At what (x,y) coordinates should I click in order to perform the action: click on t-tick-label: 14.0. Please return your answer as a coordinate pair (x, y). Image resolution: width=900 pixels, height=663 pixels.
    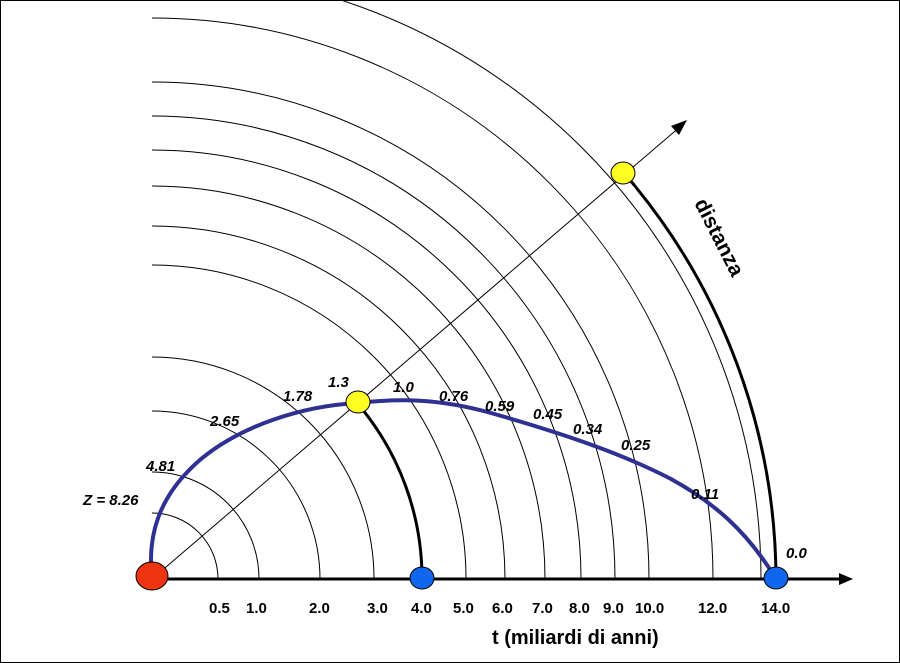
    Looking at the image, I should click on (775, 608).